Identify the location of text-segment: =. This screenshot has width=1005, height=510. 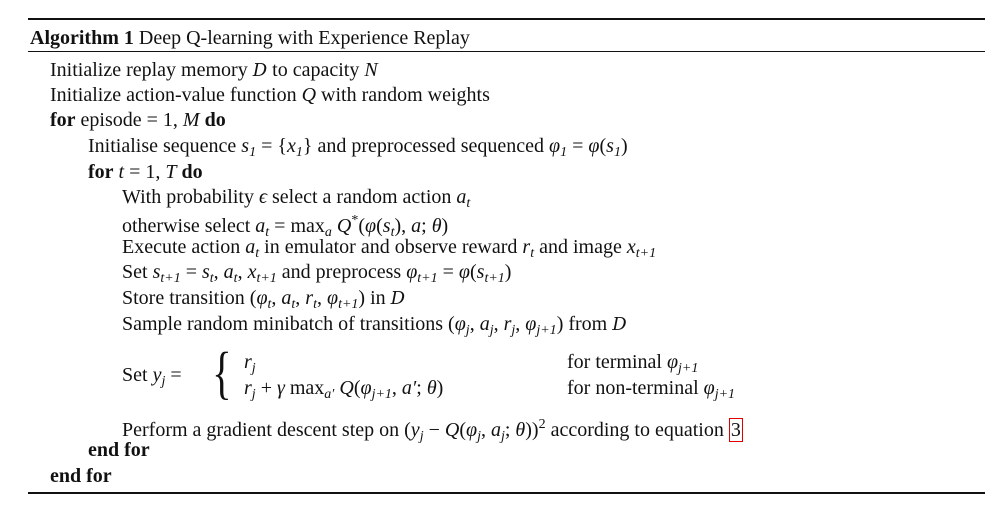
(448, 272).